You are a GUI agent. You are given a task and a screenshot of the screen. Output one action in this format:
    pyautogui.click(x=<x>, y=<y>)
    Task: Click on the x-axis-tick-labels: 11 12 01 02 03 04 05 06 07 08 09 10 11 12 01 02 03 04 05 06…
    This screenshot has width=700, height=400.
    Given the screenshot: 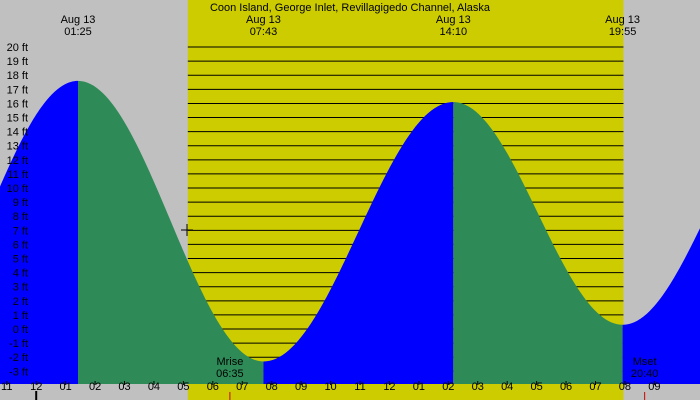 What is the action you would take?
    pyautogui.click(x=330, y=390)
    